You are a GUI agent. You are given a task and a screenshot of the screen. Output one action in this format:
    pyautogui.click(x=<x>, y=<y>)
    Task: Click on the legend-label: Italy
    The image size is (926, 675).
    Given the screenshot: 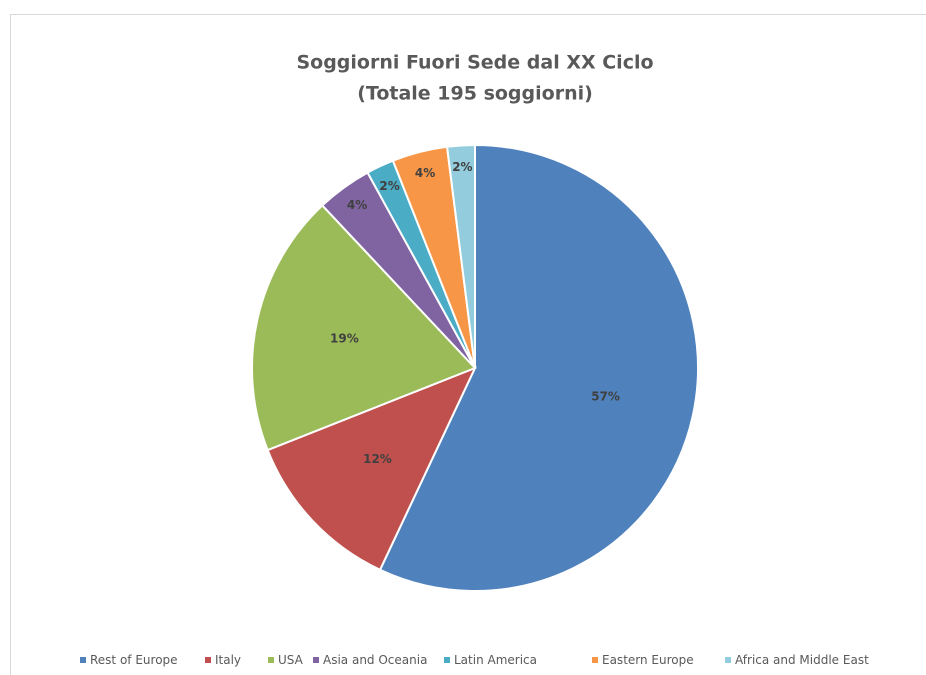 What is the action you would take?
    pyautogui.click(x=228, y=660)
    